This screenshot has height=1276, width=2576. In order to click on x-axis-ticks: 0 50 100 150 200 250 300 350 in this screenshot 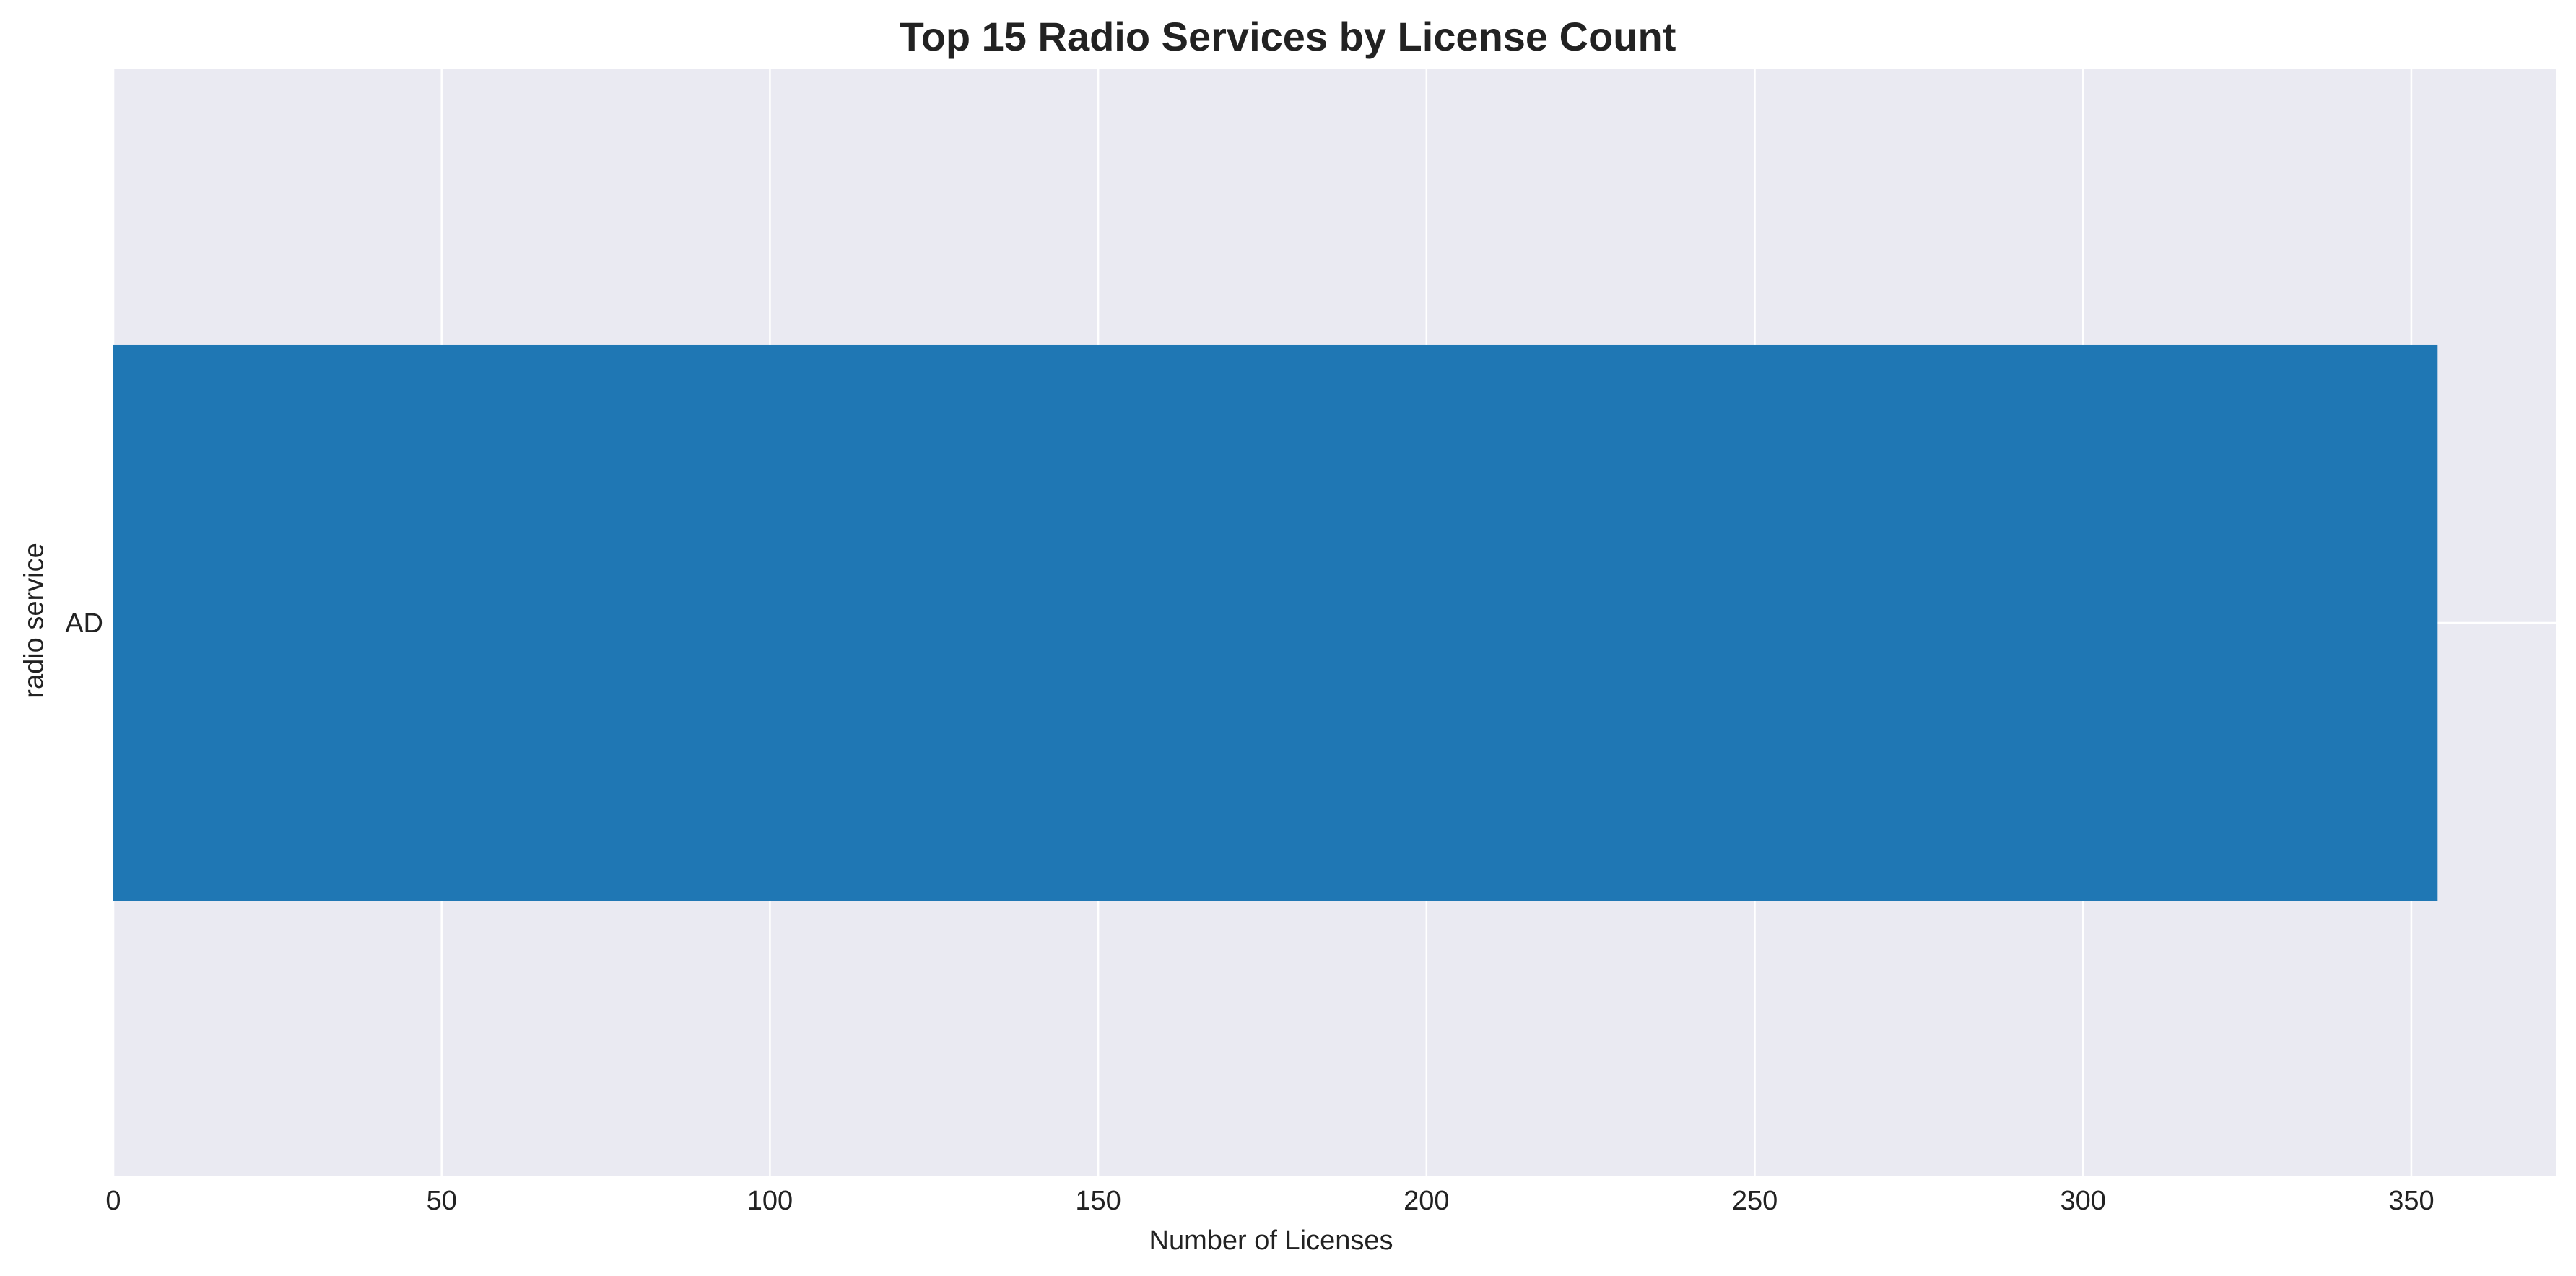, I will do `click(1269, 1201)`.